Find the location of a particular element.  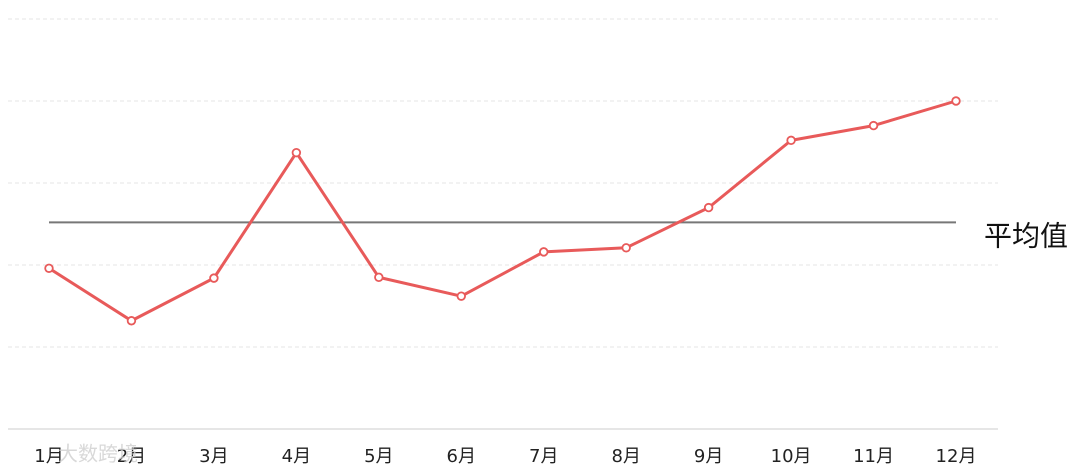

x-tick-label: 6月 is located at coordinates (461, 456).